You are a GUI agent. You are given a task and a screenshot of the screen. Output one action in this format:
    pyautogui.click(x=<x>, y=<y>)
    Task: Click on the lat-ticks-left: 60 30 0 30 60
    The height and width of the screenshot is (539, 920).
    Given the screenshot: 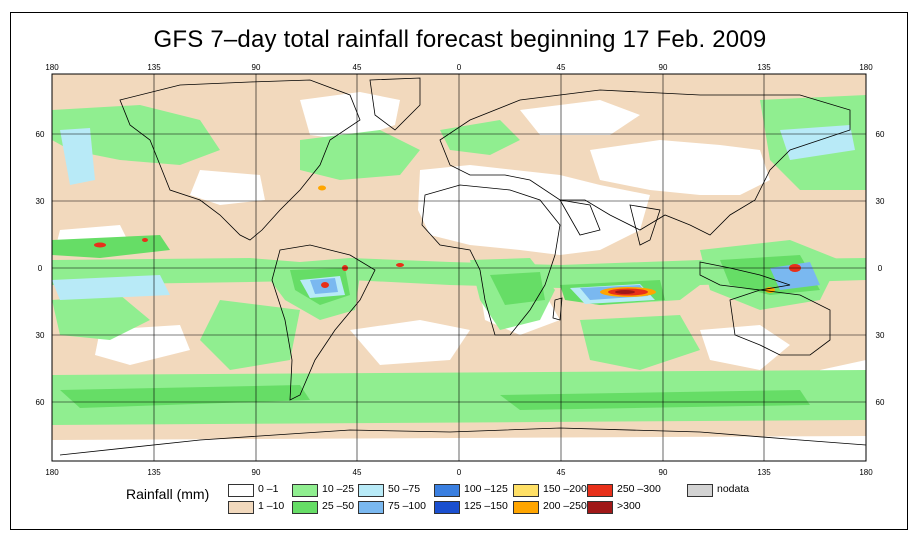 What is the action you would take?
    pyautogui.click(x=40, y=268)
    